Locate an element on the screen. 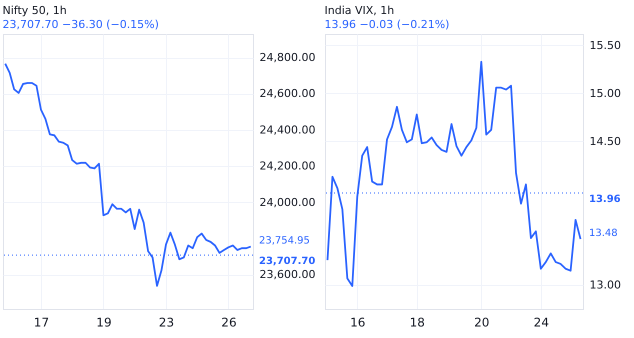 This screenshot has height=338, width=634. x-tick-label: 24 is located at coordinates (541, 323).